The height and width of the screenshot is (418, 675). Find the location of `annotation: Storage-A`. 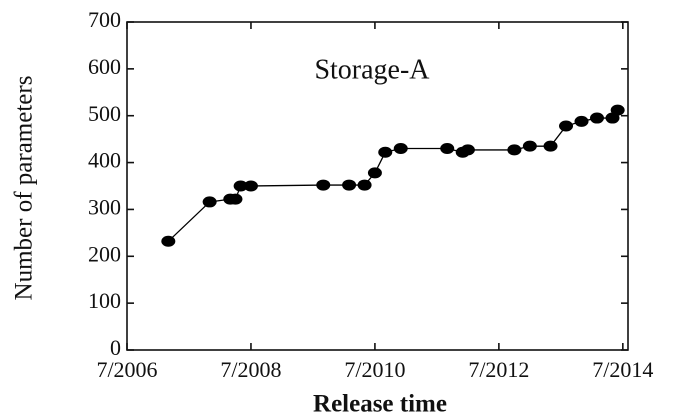

annotation: Storage-A is located at coordinates (372, 69).